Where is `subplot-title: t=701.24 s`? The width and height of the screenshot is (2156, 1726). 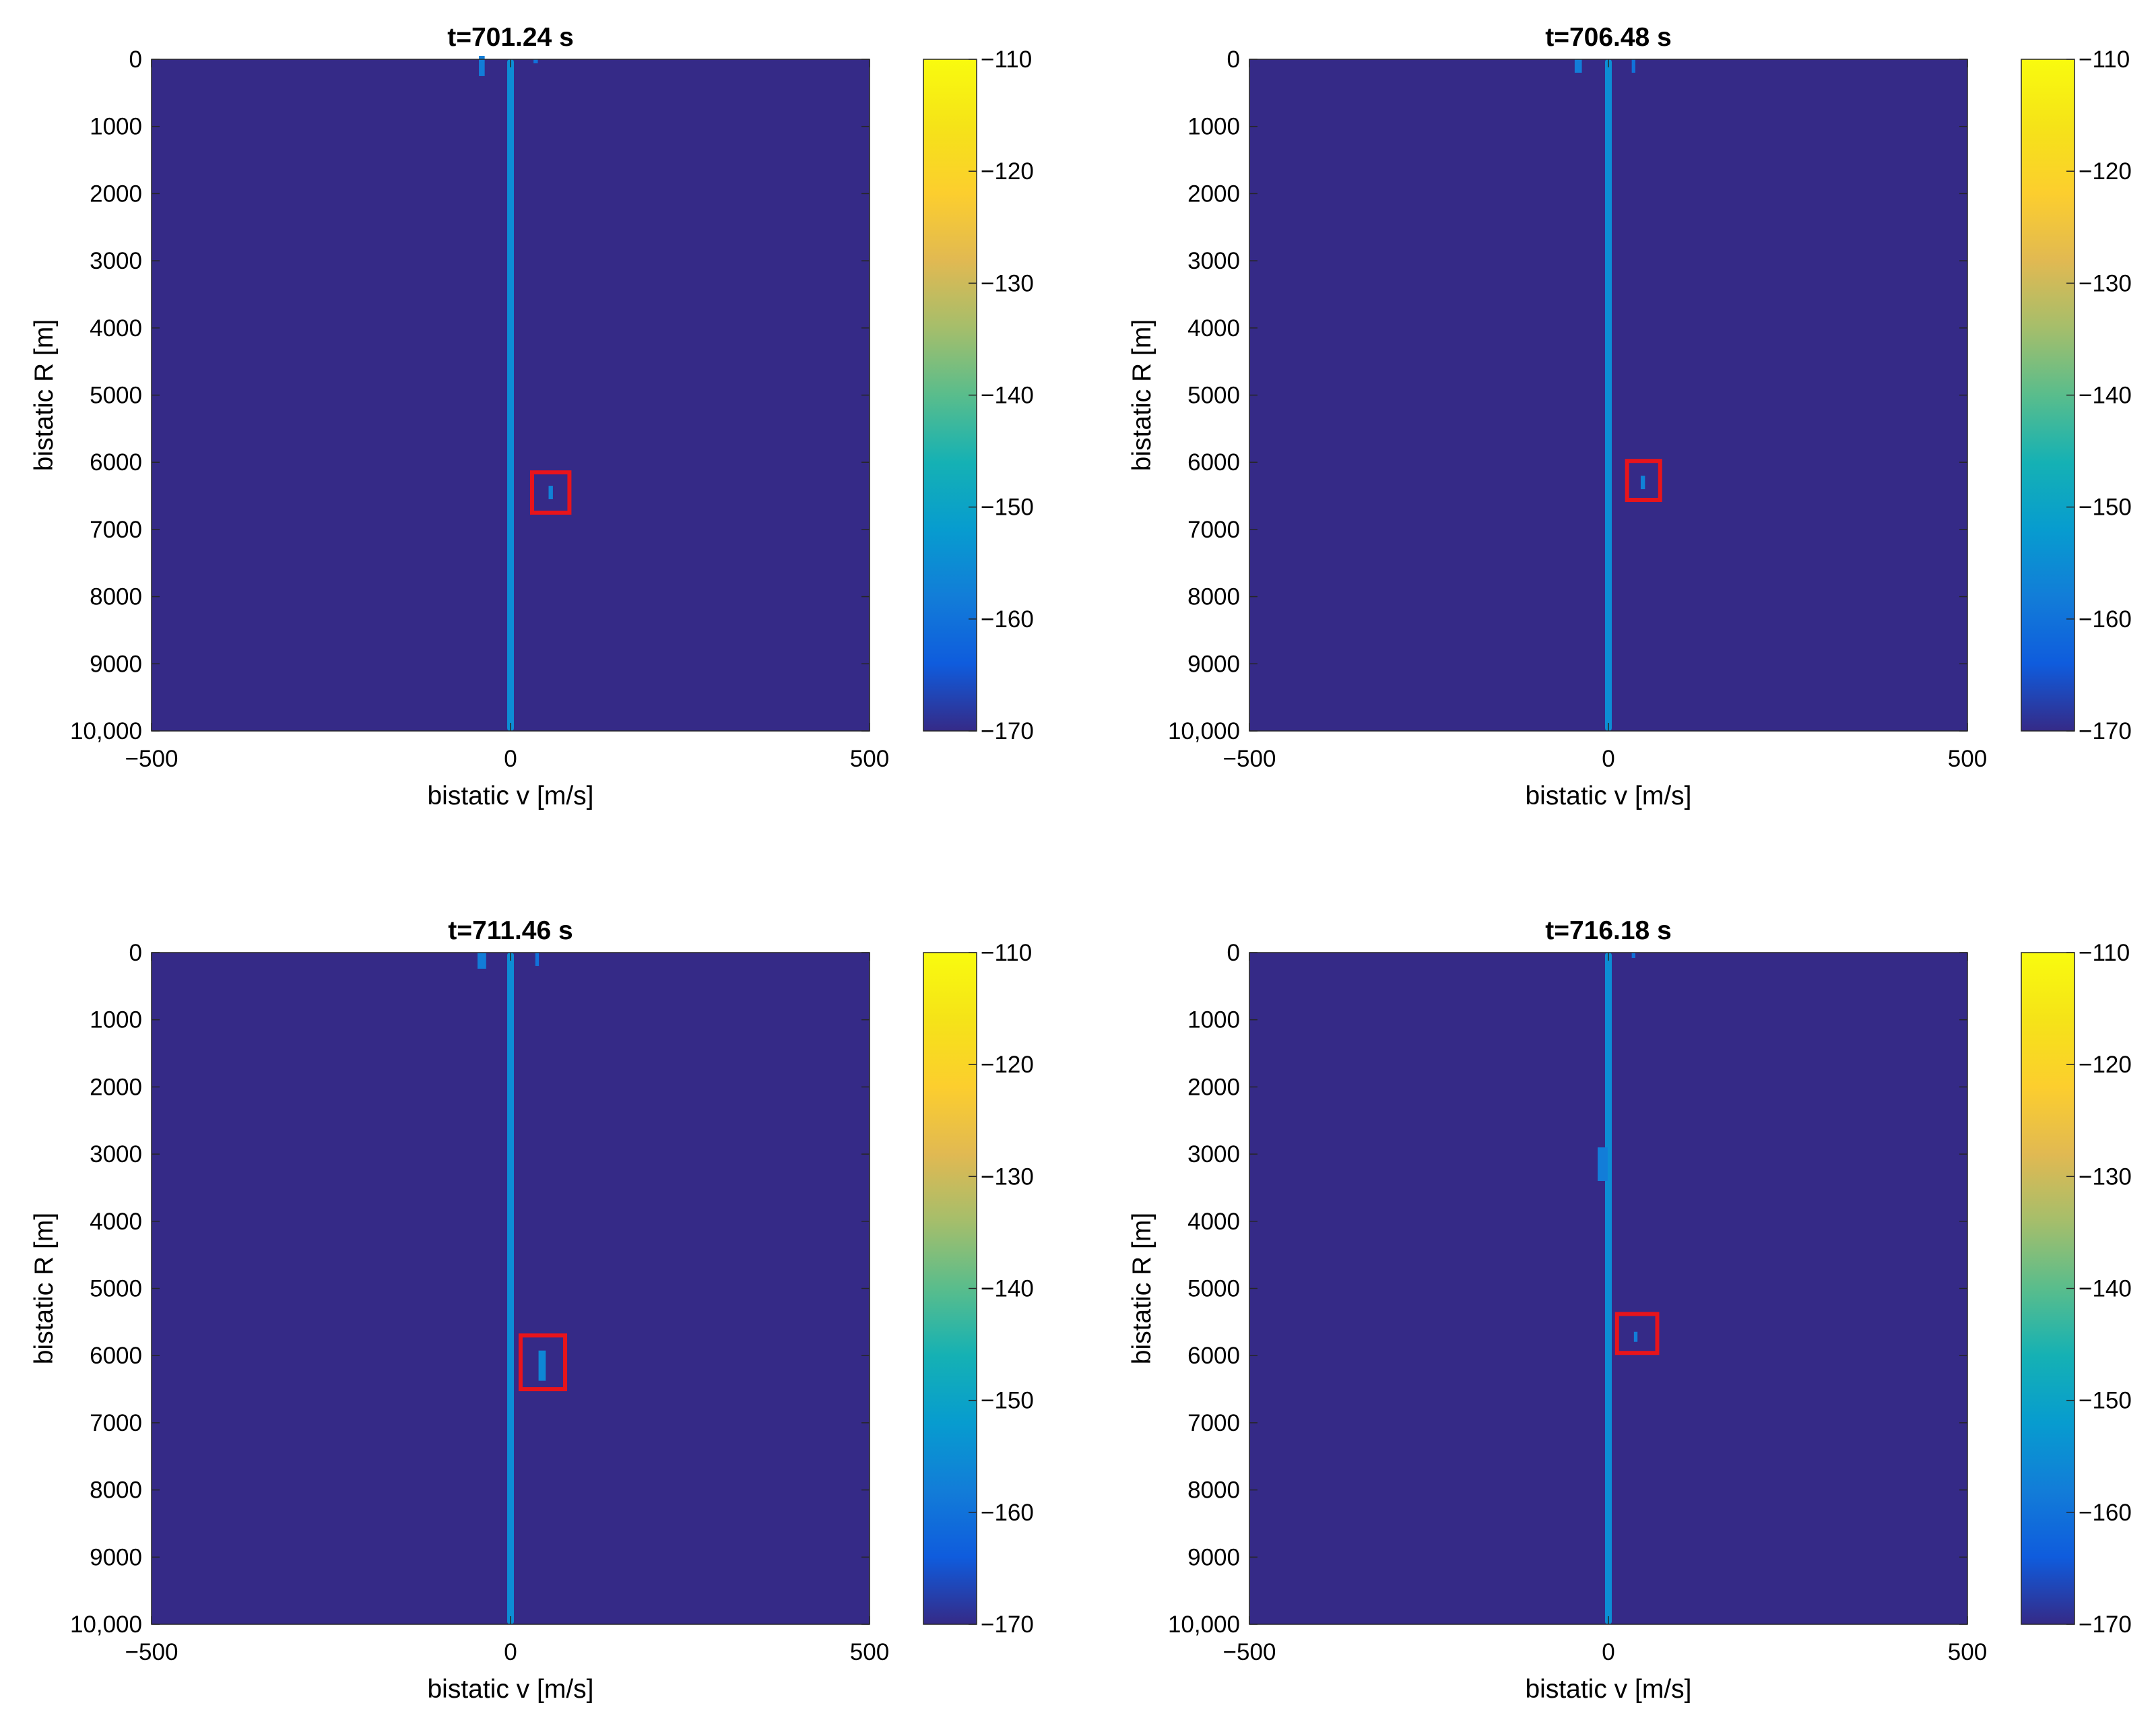 subplot-title: t=701.24 s is located at coordinates (510, 37).